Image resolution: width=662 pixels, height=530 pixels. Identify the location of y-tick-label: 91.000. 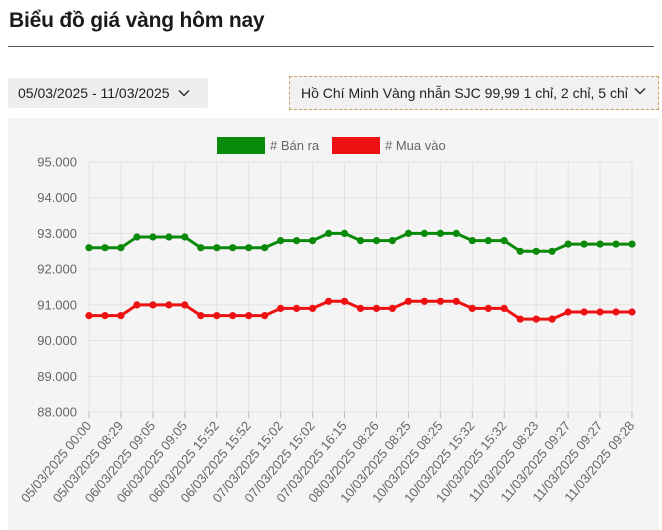
(57, 304).